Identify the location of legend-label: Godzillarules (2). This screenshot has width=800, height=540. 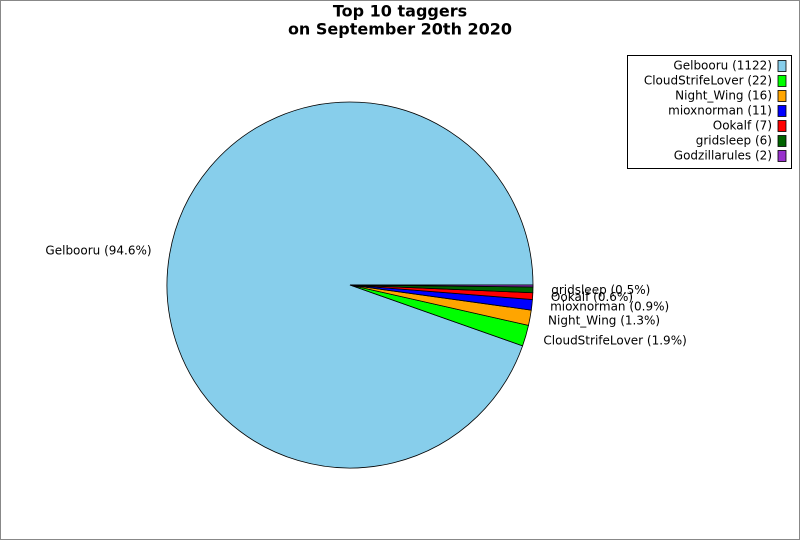
(723, 156).